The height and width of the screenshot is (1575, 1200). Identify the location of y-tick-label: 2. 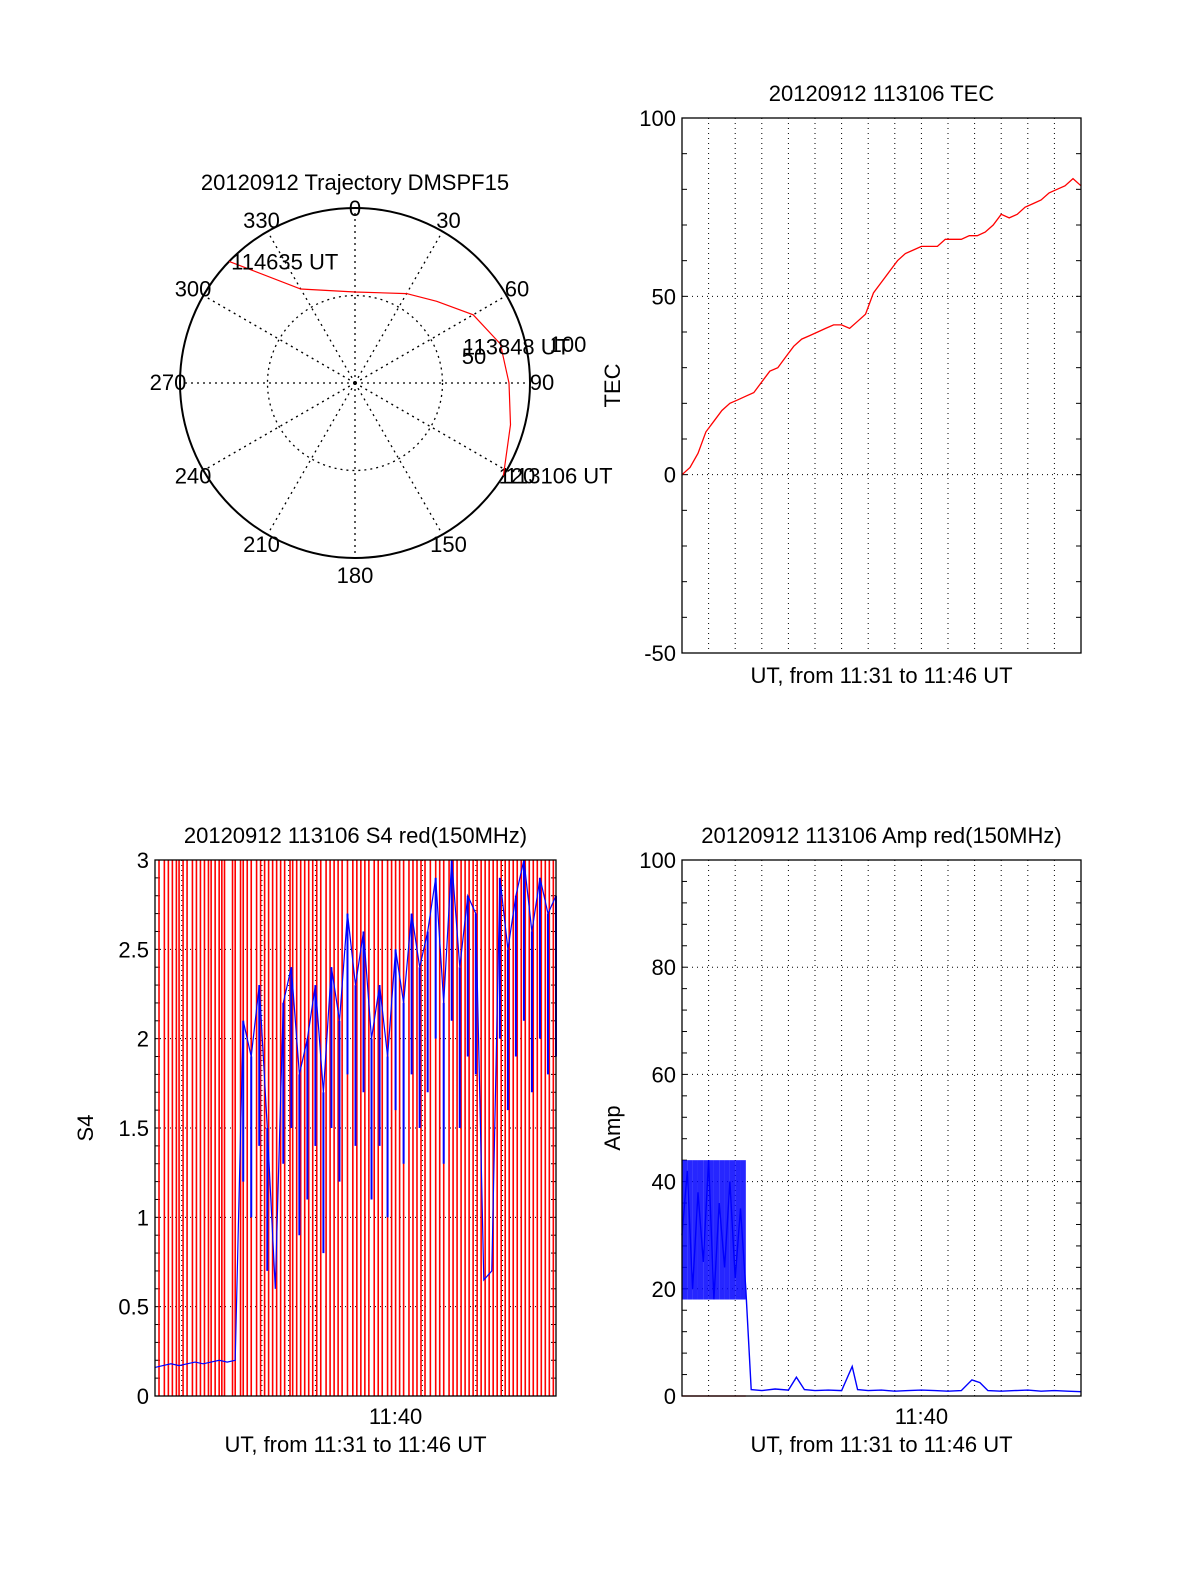
(143, 1039).